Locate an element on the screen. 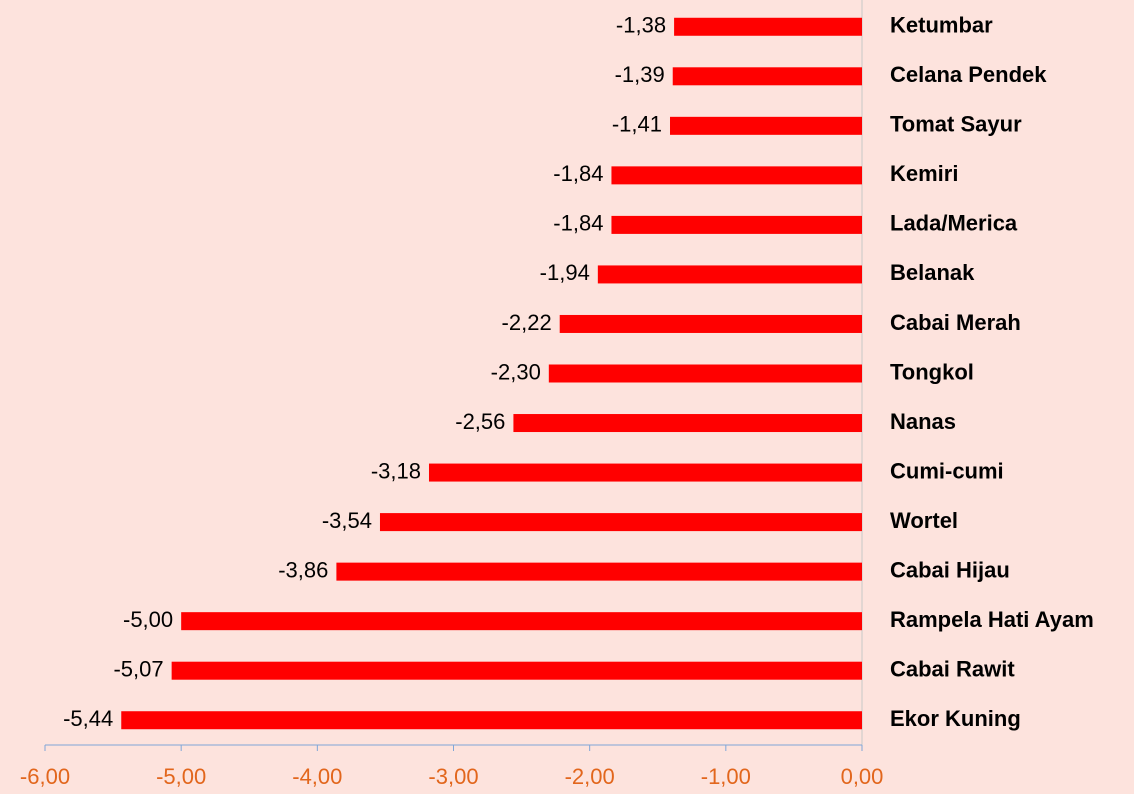  category-label: Cabai Rawit is located at coordinates (952, 669).